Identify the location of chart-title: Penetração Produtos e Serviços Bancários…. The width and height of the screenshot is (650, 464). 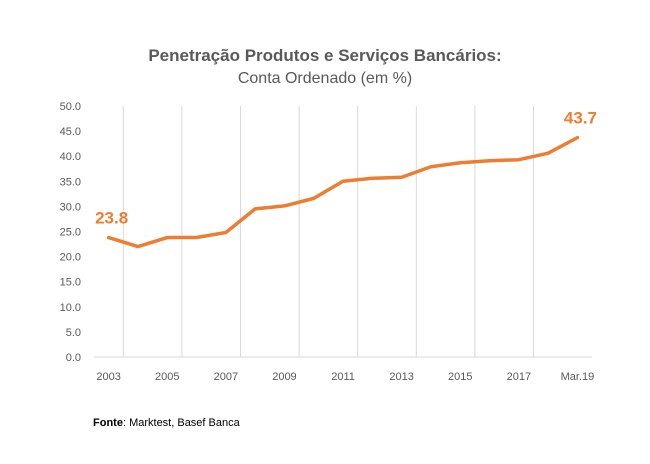
(325, 55).